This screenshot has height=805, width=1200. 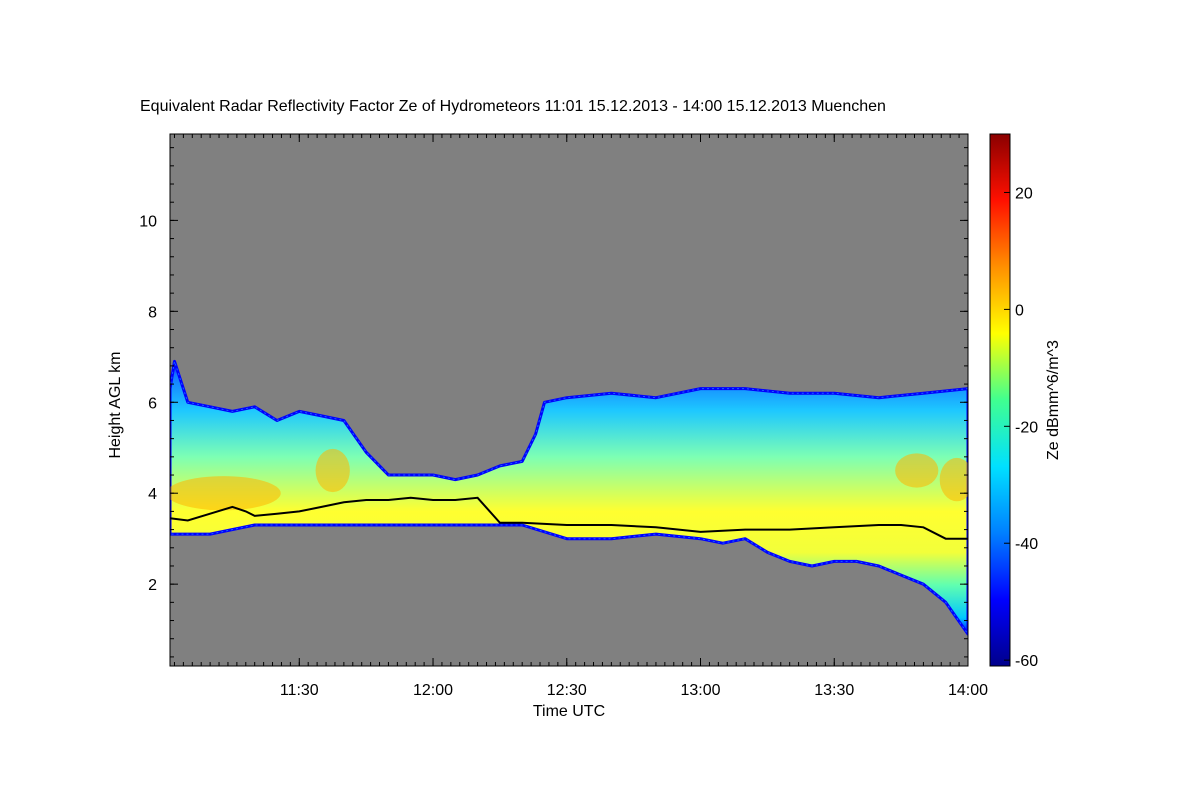 I want to click on y-axis-label: Height AGL km, so click(x=115, y=404).